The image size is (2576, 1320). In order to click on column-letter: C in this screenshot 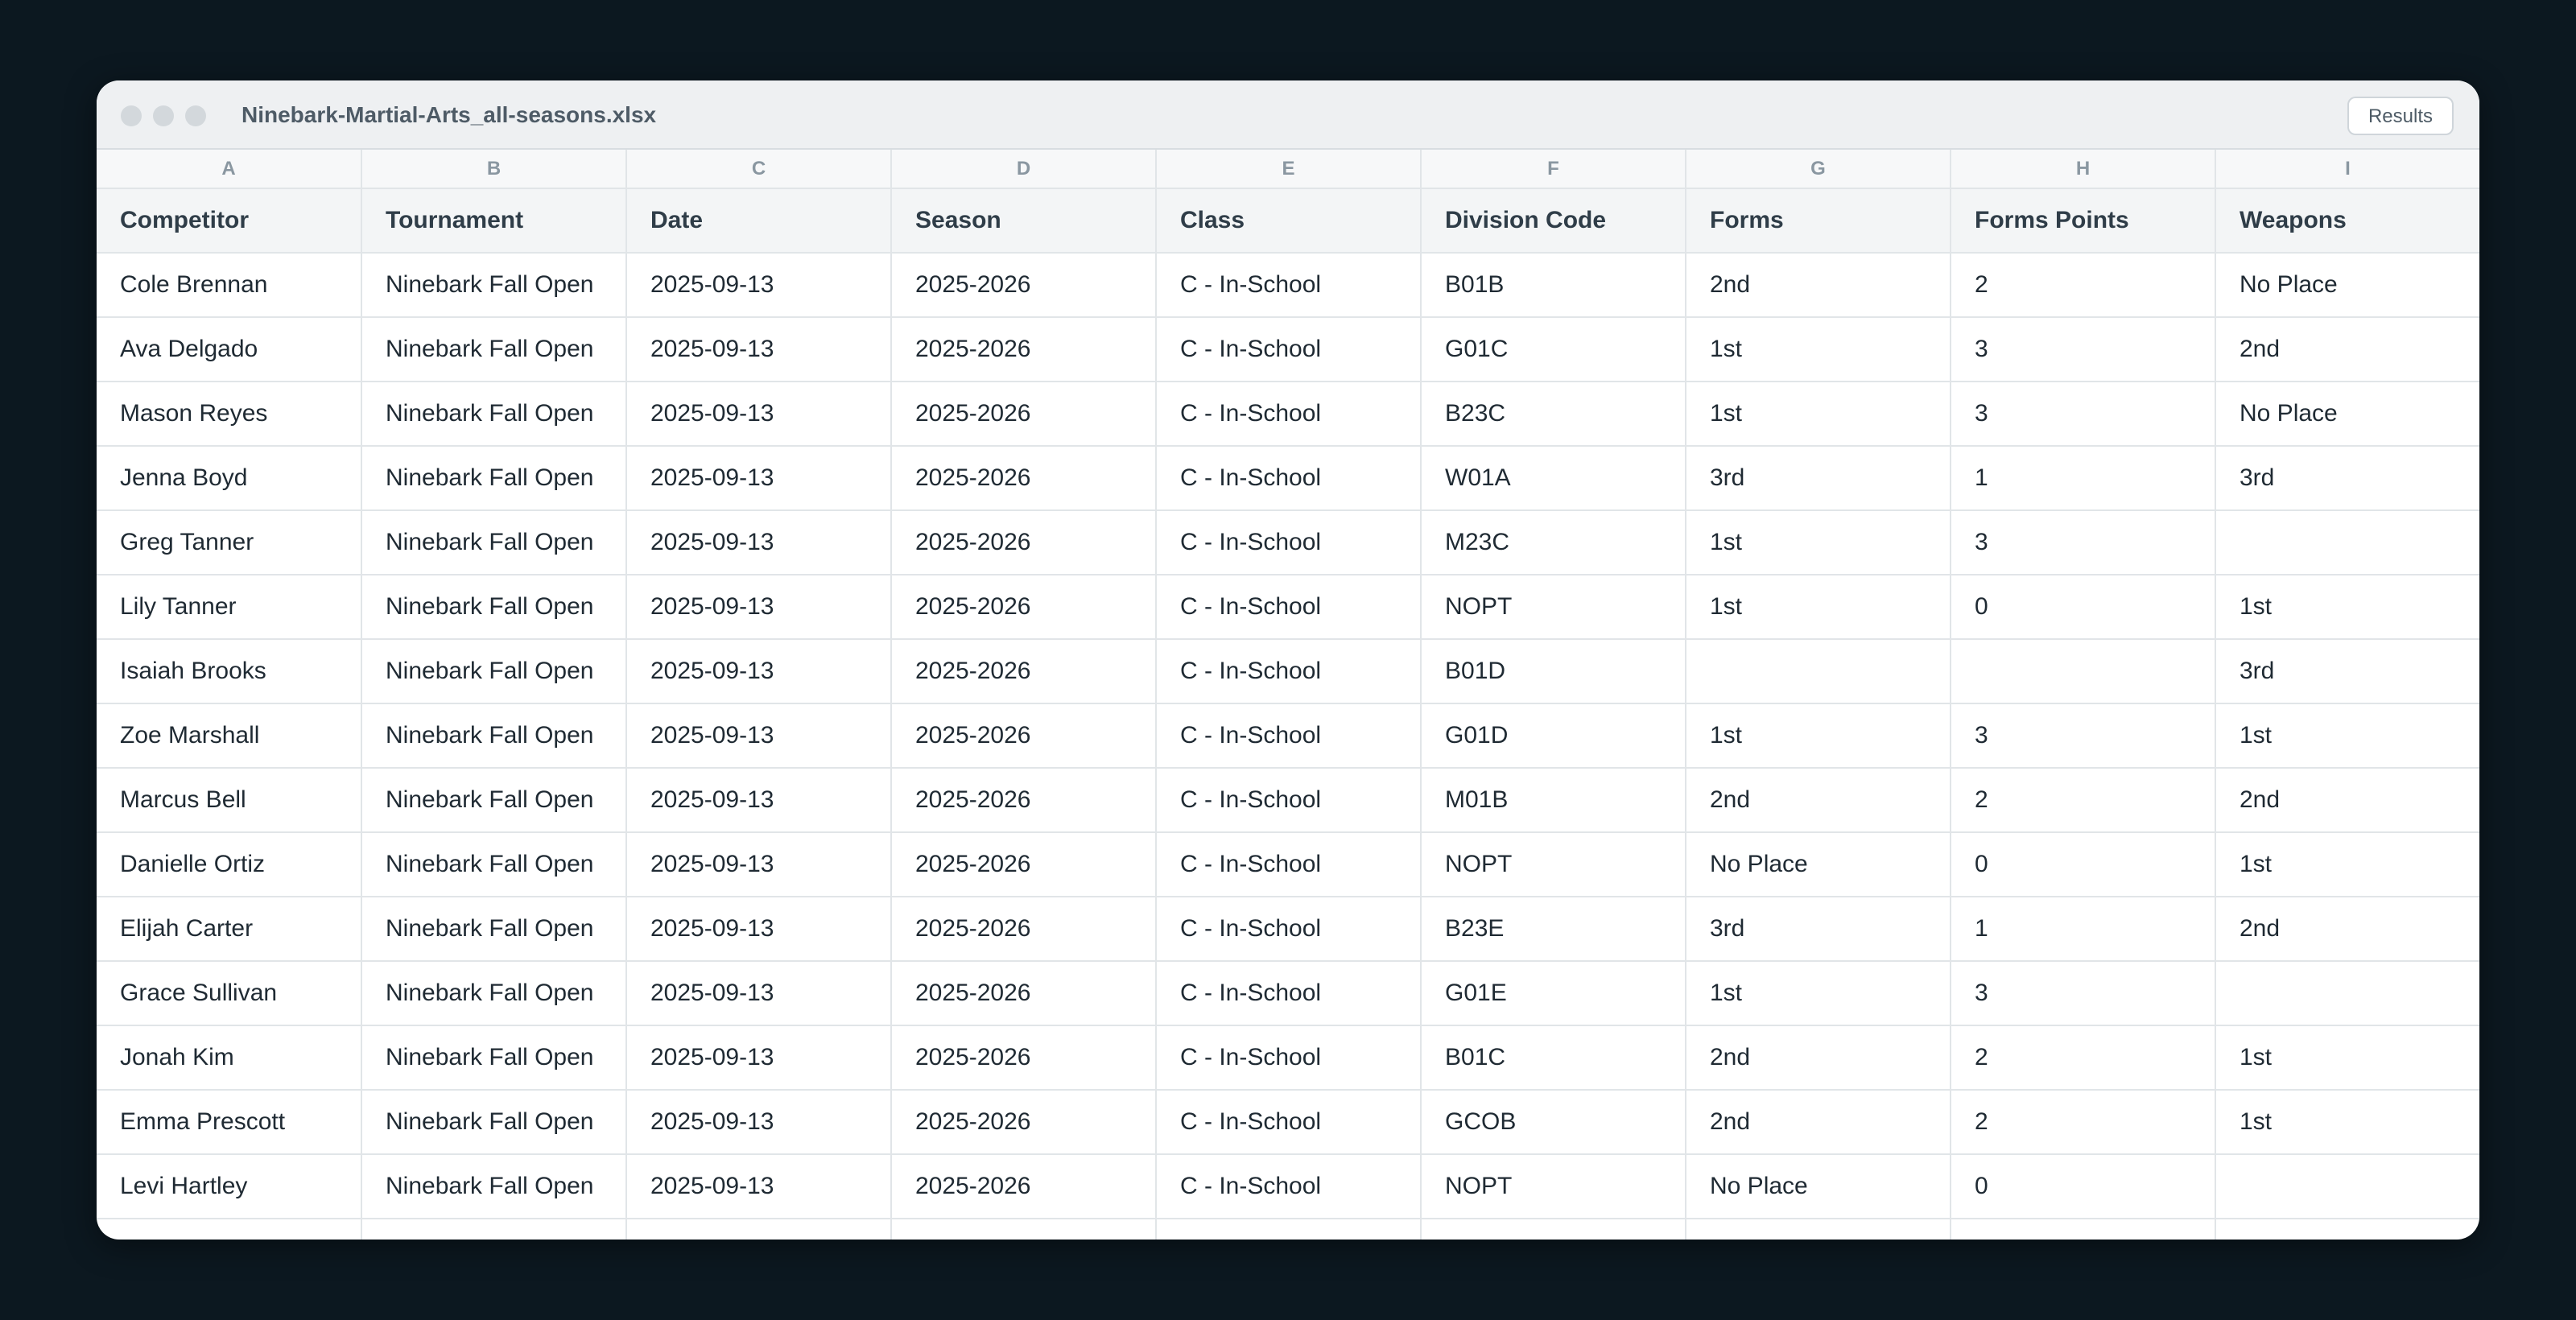, I will do `click(759, 169)`.